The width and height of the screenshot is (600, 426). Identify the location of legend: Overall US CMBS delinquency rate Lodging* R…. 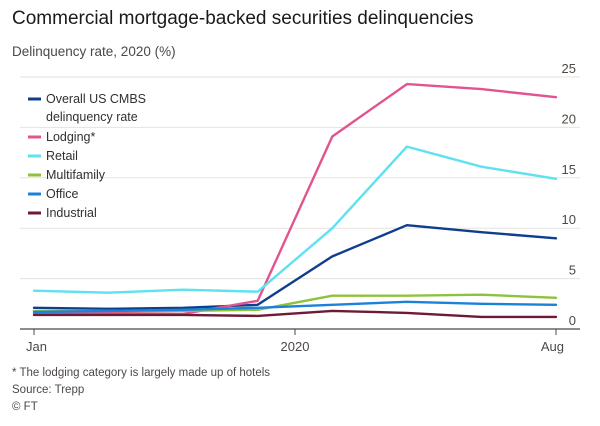
(87, 156).